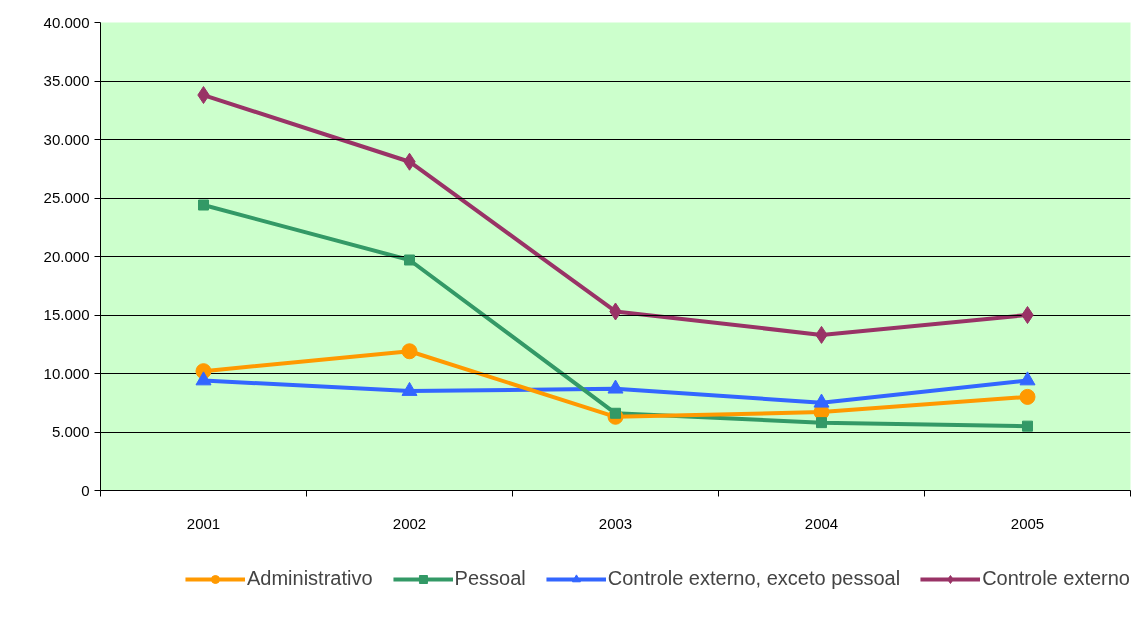  I want to click on y-tick-label: 25.000, so click(66, 197).